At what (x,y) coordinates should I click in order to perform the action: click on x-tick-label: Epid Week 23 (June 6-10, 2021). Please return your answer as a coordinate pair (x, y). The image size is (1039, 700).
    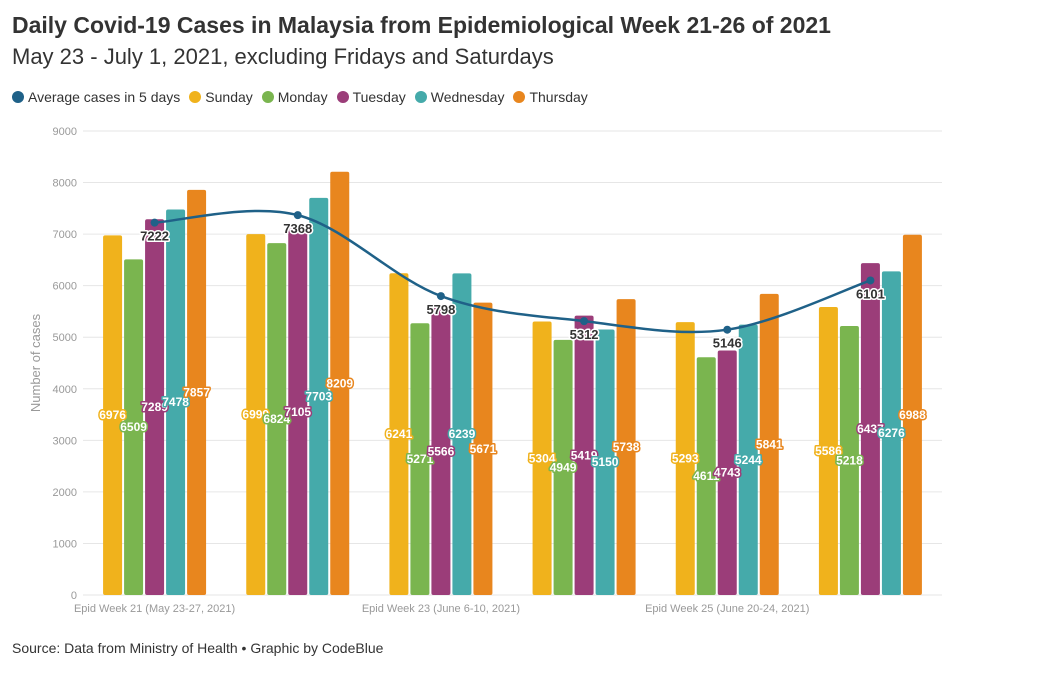
    Looking at the image, I should click on (441, 609).